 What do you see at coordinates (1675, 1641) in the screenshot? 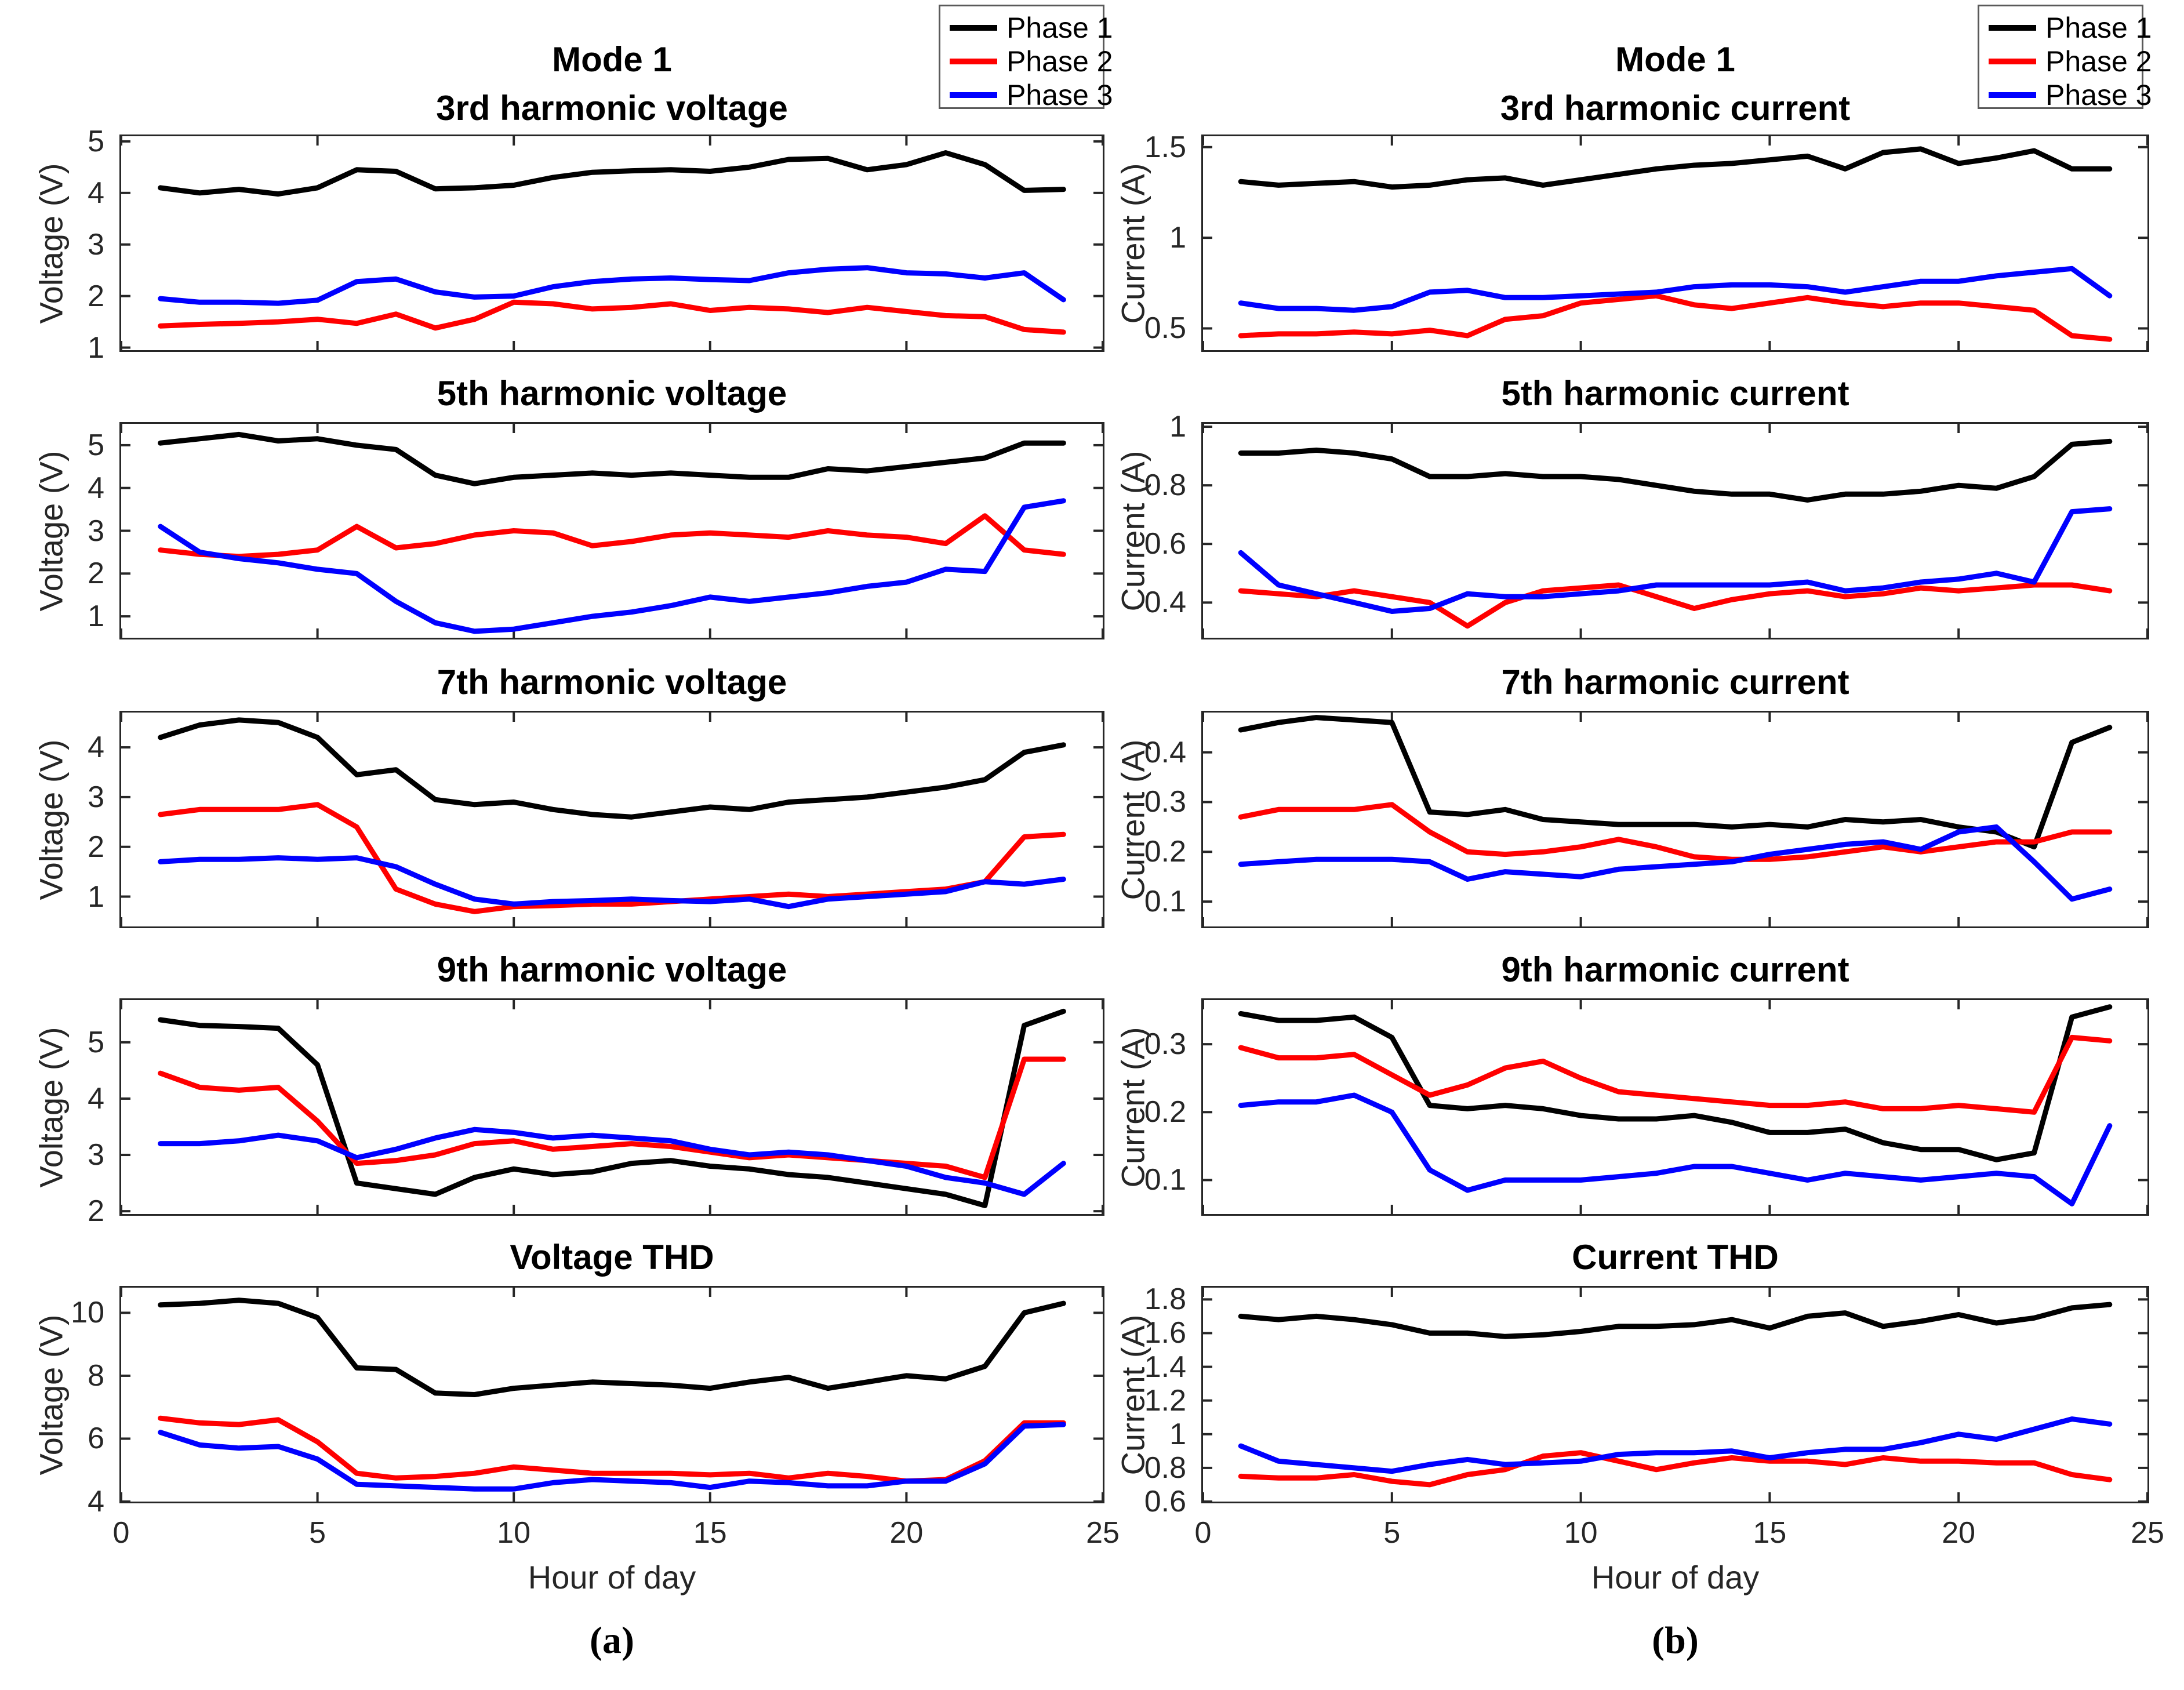
I see `panel-letter-b: (b)` at bounding box center [1675, 1641].